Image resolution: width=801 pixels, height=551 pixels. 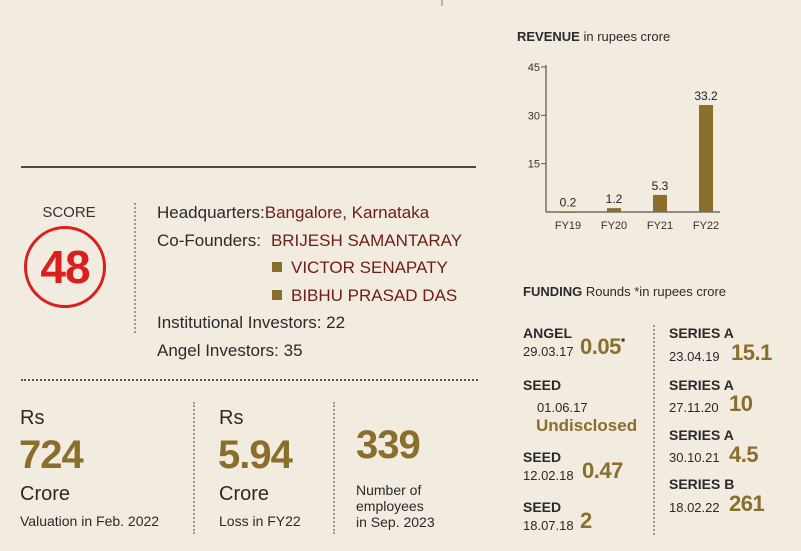 What do you see at coordinates (347, 212) in the screenshot?
I see `headquarters-value: Bangalore, Karnataka` at bounding box center [347, 212].